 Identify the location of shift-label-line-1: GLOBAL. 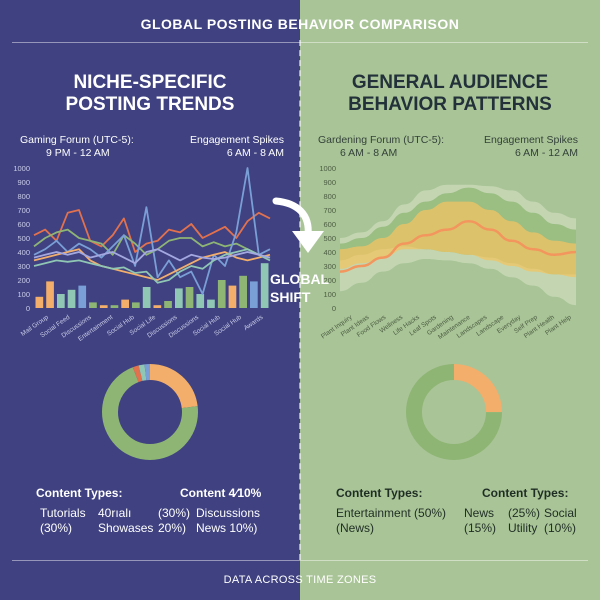
(300, 279).